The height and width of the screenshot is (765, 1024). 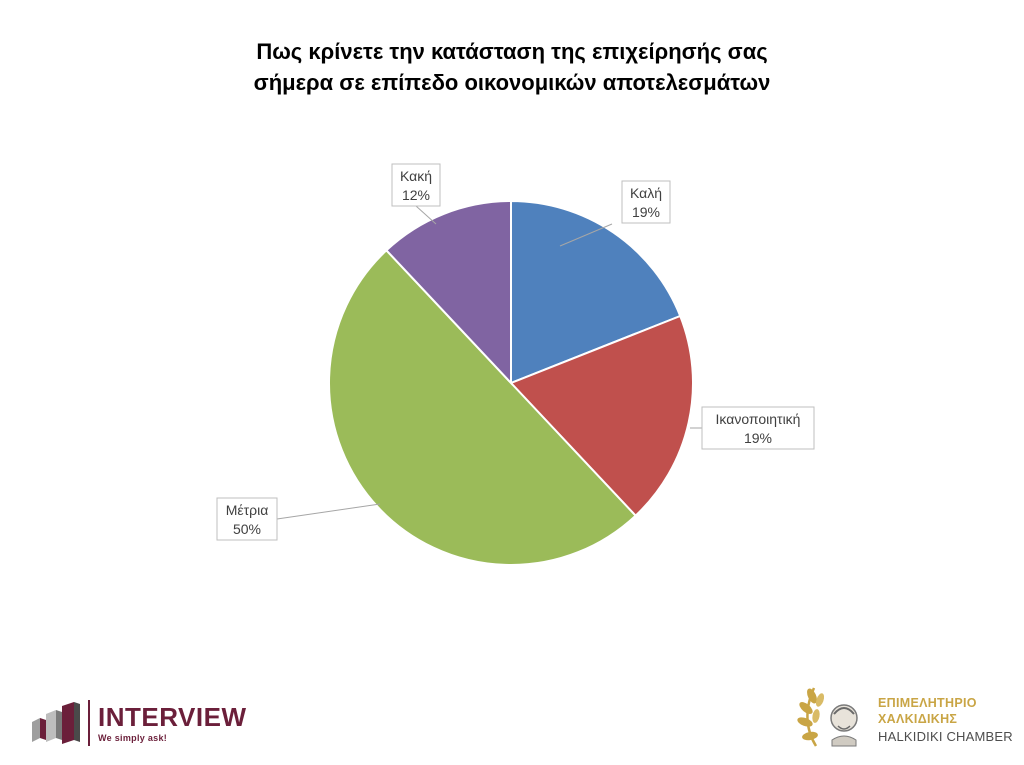 I want to click on data-label-category-1: Καλή, so click(x=646, y=193).